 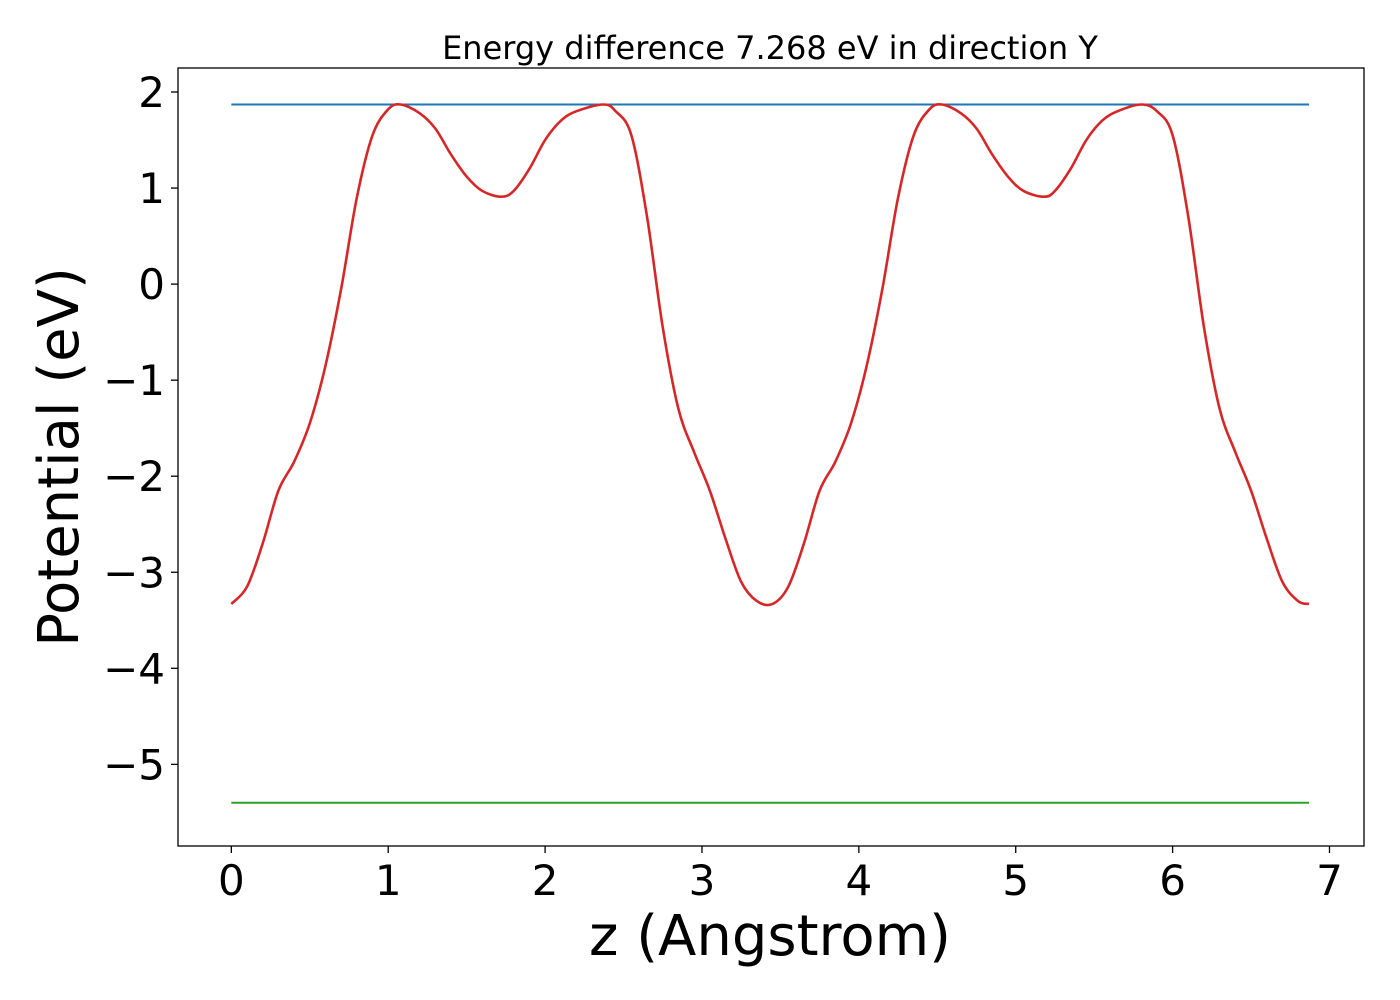 I want to click on x-tick-label: 1, so click(x=388, y=880).